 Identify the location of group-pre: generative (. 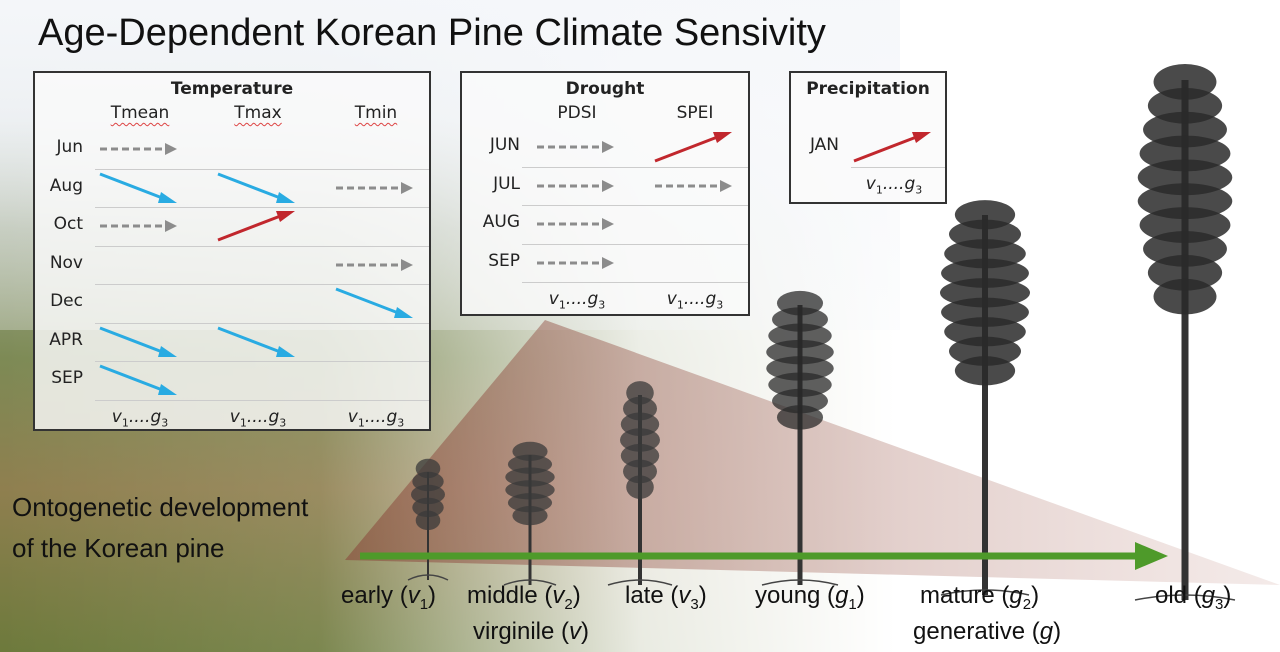
(976, 631).